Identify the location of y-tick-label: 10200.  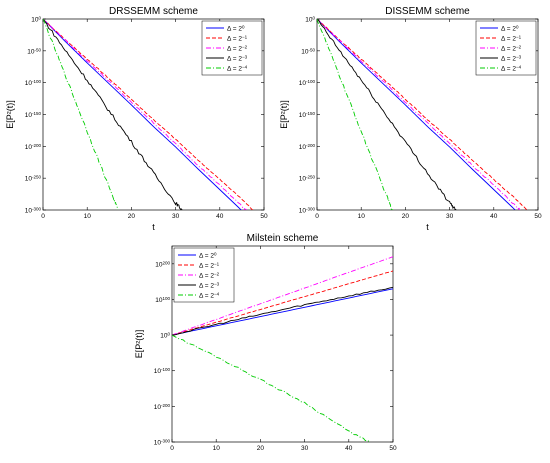
(162, 264).